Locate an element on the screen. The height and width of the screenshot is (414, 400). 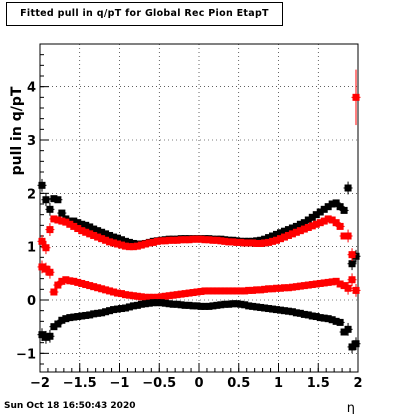
y-axis-label: pull in q/pT is located at coordinates (17, 130).